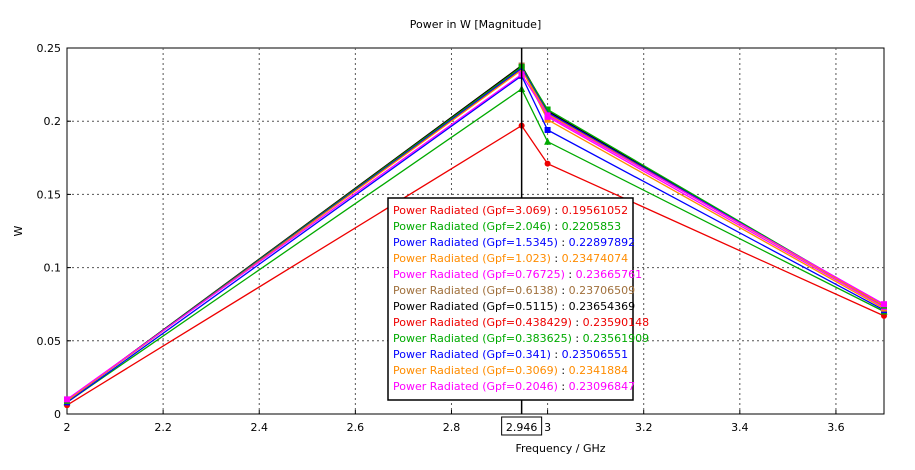 The height and width of the screenshot is (470, 915). I want to click on cursor-label: 2.946, so click(522, 427).